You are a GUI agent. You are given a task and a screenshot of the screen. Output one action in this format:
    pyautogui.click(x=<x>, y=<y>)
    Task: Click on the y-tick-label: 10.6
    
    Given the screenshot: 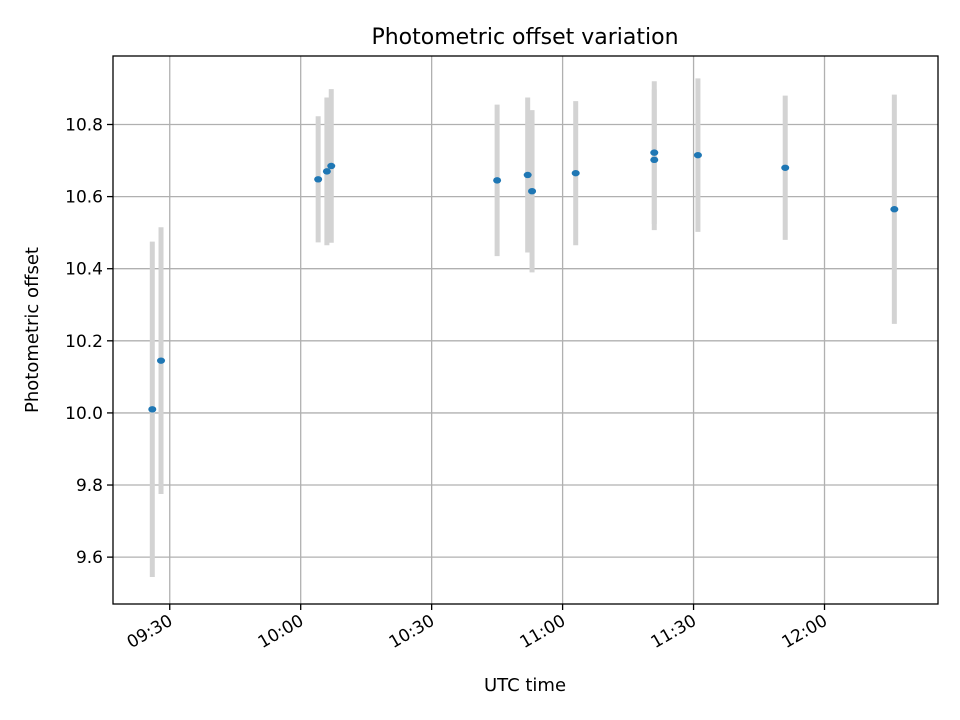 What is the action you would take?
    pyautogui.click(x=84, y=198)
    